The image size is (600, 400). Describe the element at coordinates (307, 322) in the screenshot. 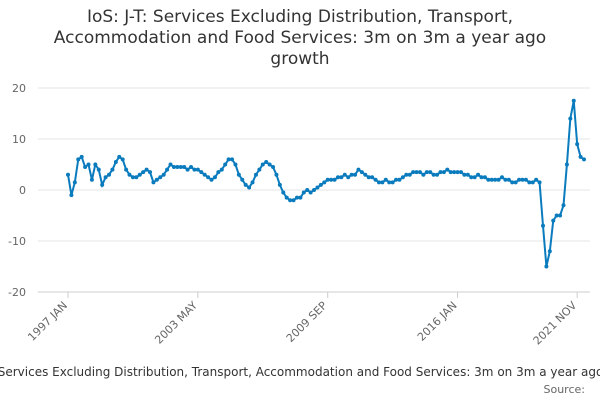

I see `x-tick-label: 2009 SEP` at that location.